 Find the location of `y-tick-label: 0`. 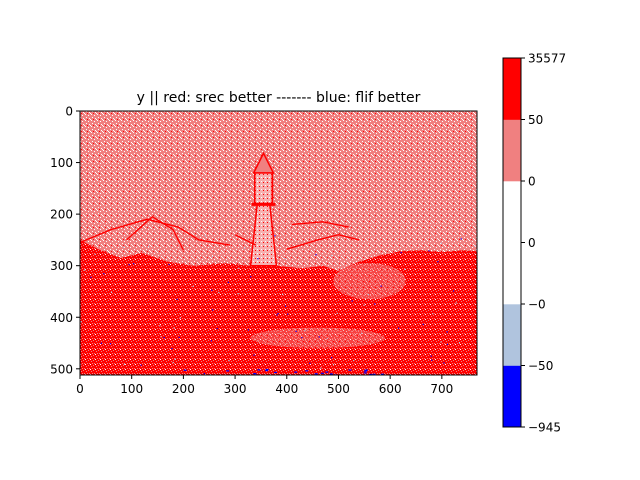

y-tick-label: 0 is located at coordinates (69, 112).